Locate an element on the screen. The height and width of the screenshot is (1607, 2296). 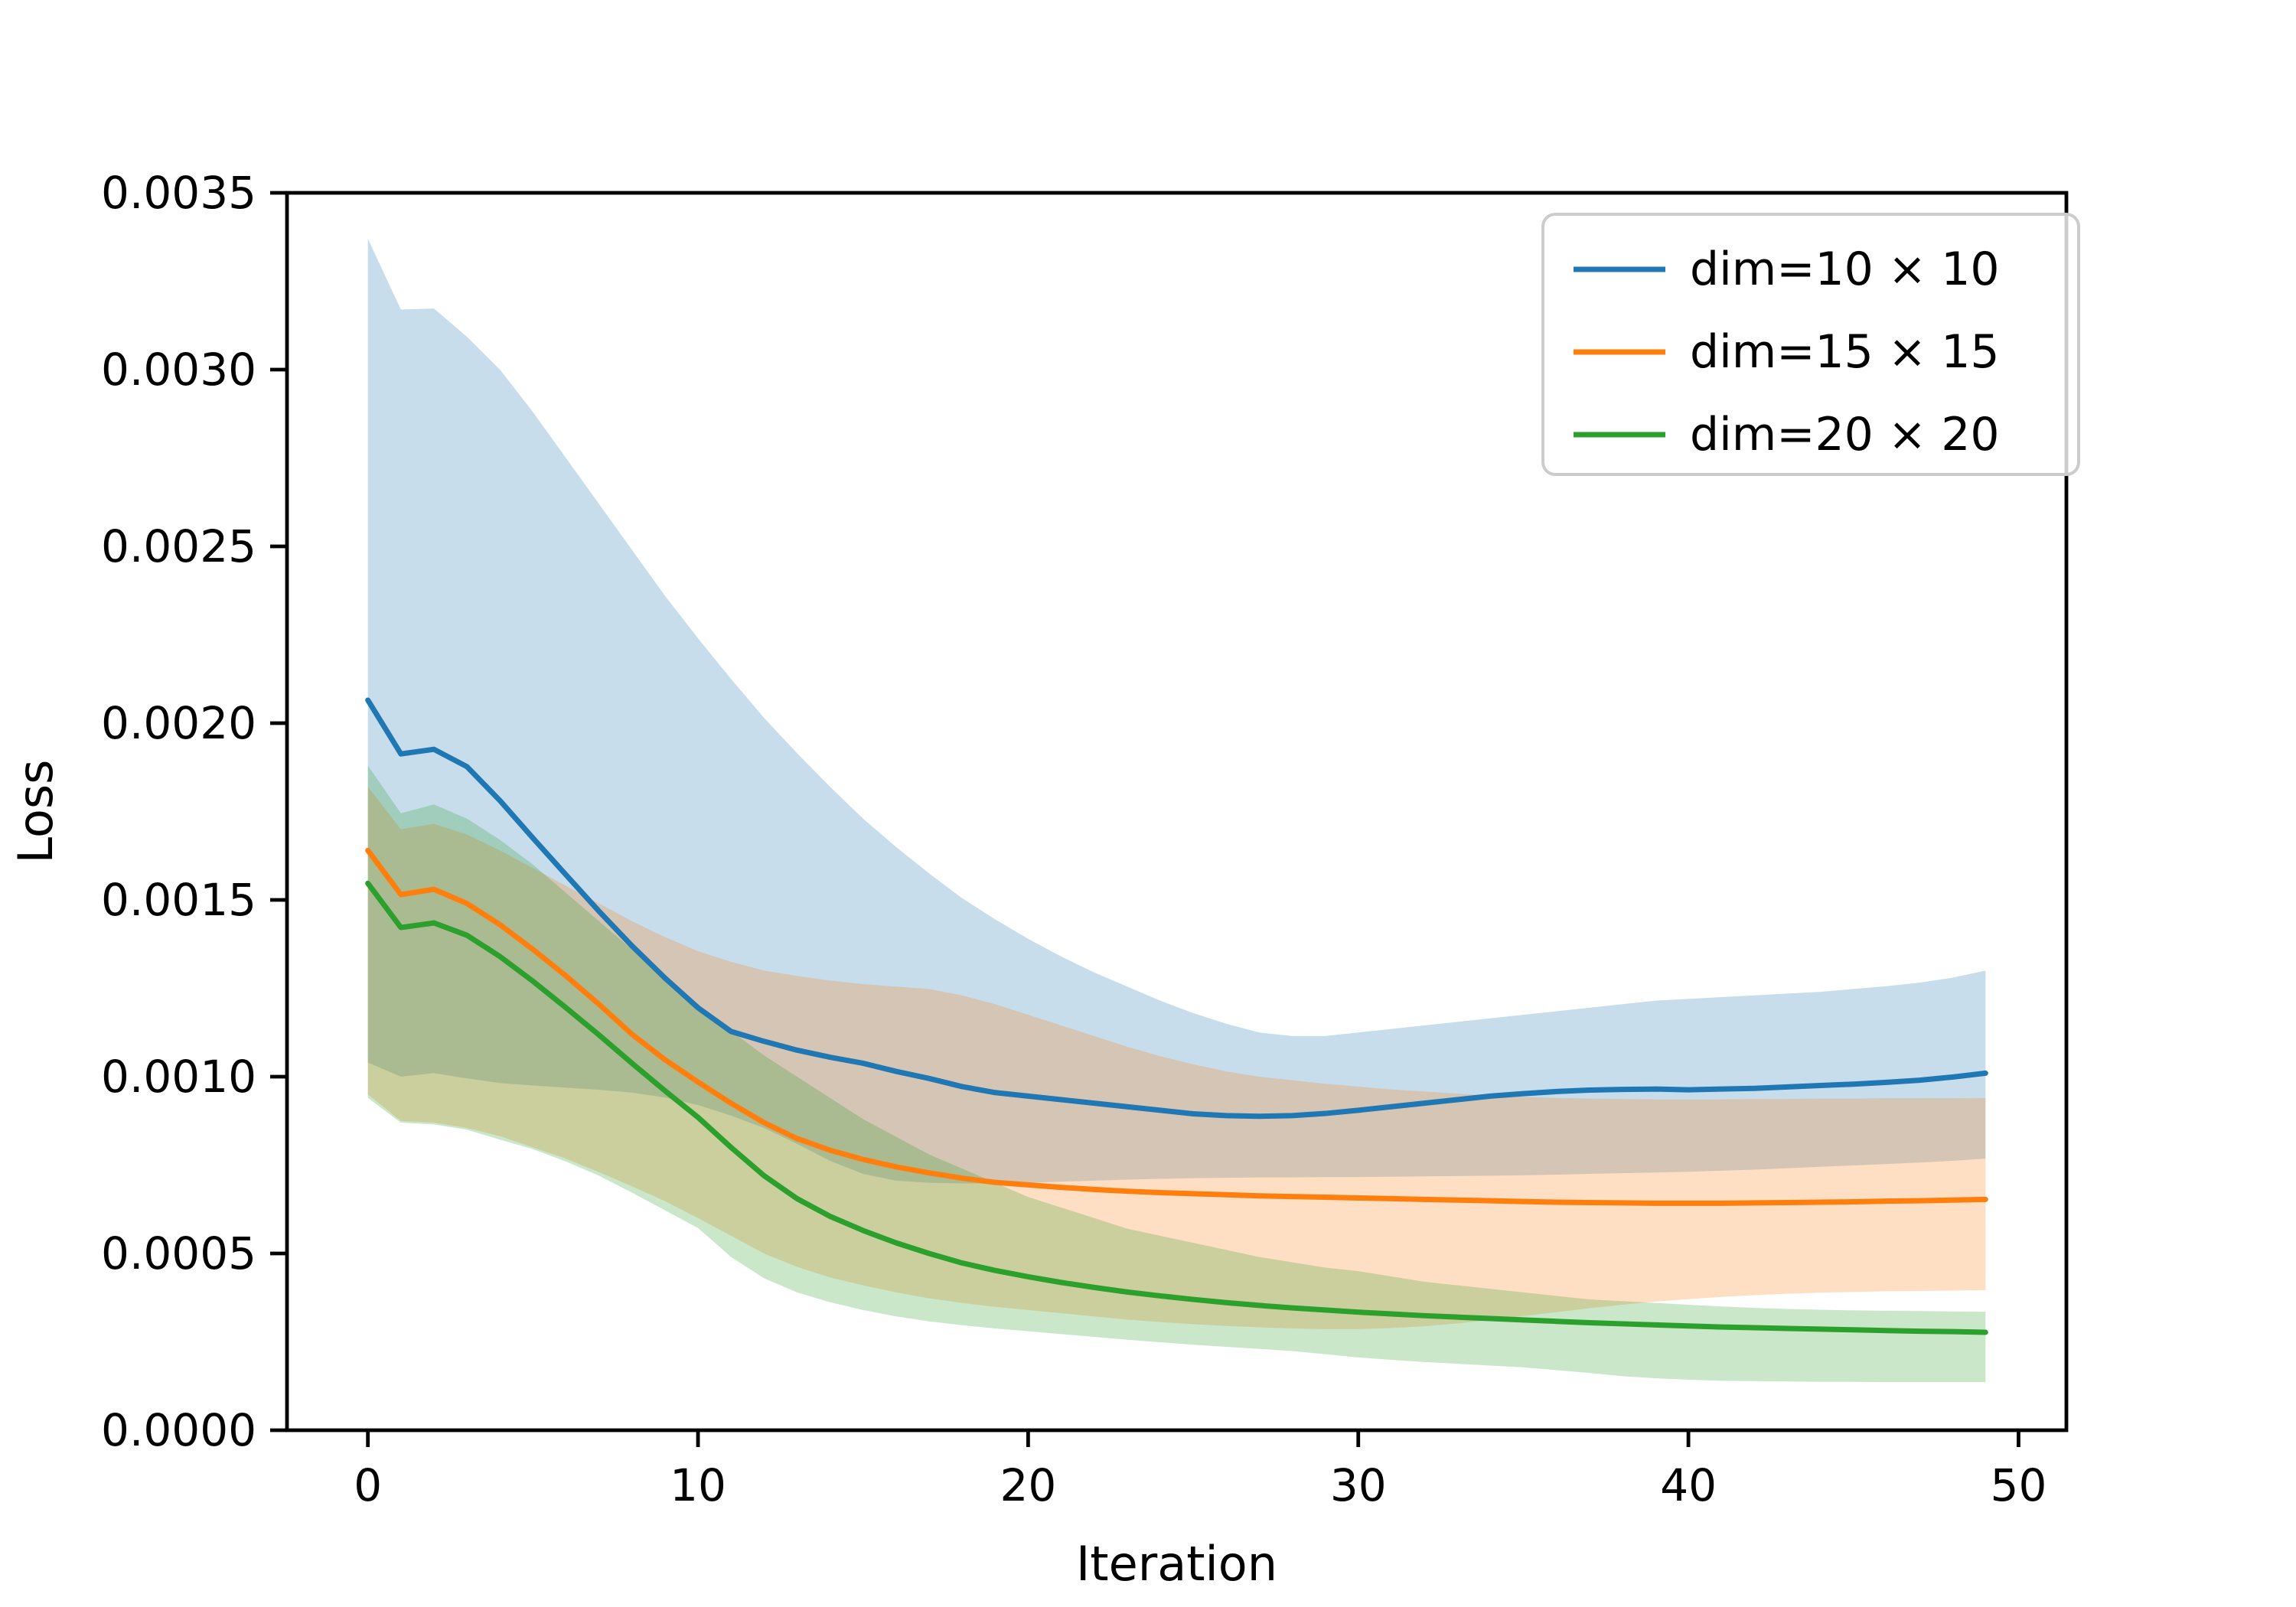
x-tick-label: 30 is located at coordinates (1358, 1485).